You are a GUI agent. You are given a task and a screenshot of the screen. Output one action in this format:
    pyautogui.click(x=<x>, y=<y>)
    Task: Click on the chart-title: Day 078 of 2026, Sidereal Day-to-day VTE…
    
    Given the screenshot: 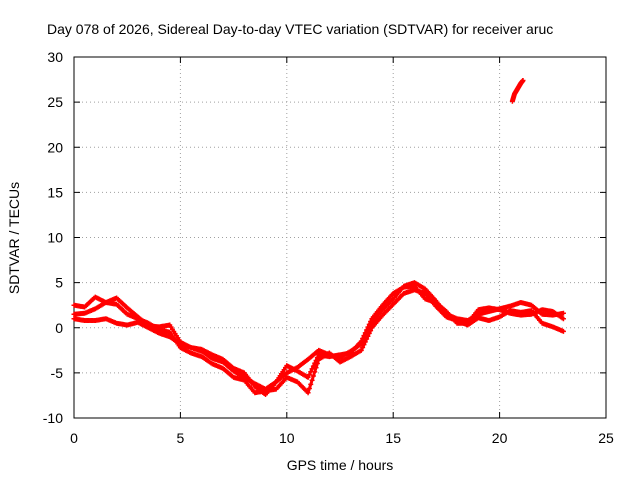 What is the action you would take?
    pyautogui.click(x=300, y=29)
    